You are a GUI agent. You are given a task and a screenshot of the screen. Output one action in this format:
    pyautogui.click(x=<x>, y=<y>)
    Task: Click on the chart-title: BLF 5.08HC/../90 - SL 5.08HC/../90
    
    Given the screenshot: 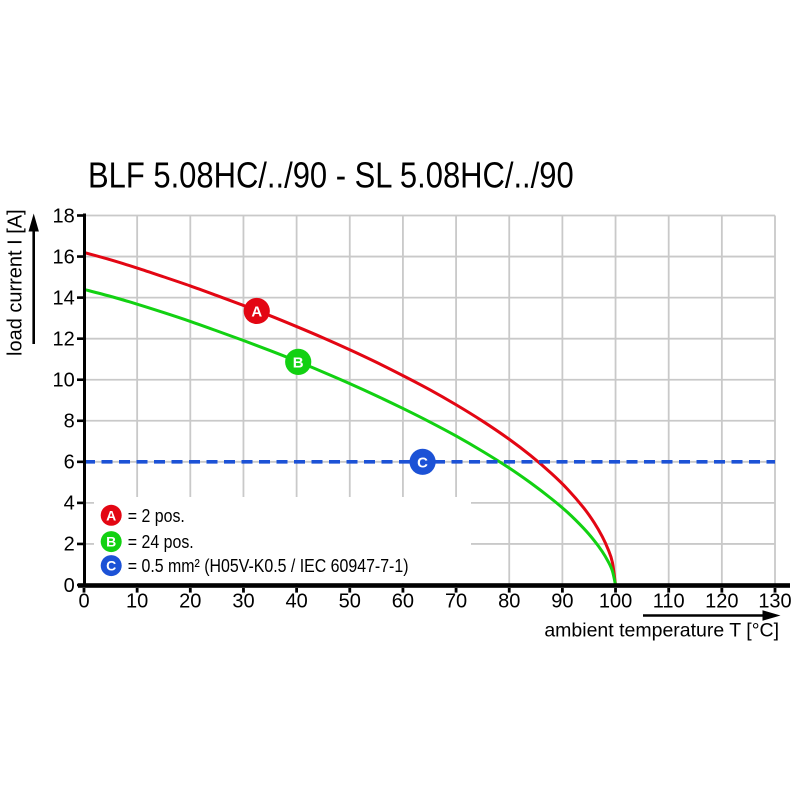 What is the action you would take?
    pyautogui.click(x=331, y=176)
    